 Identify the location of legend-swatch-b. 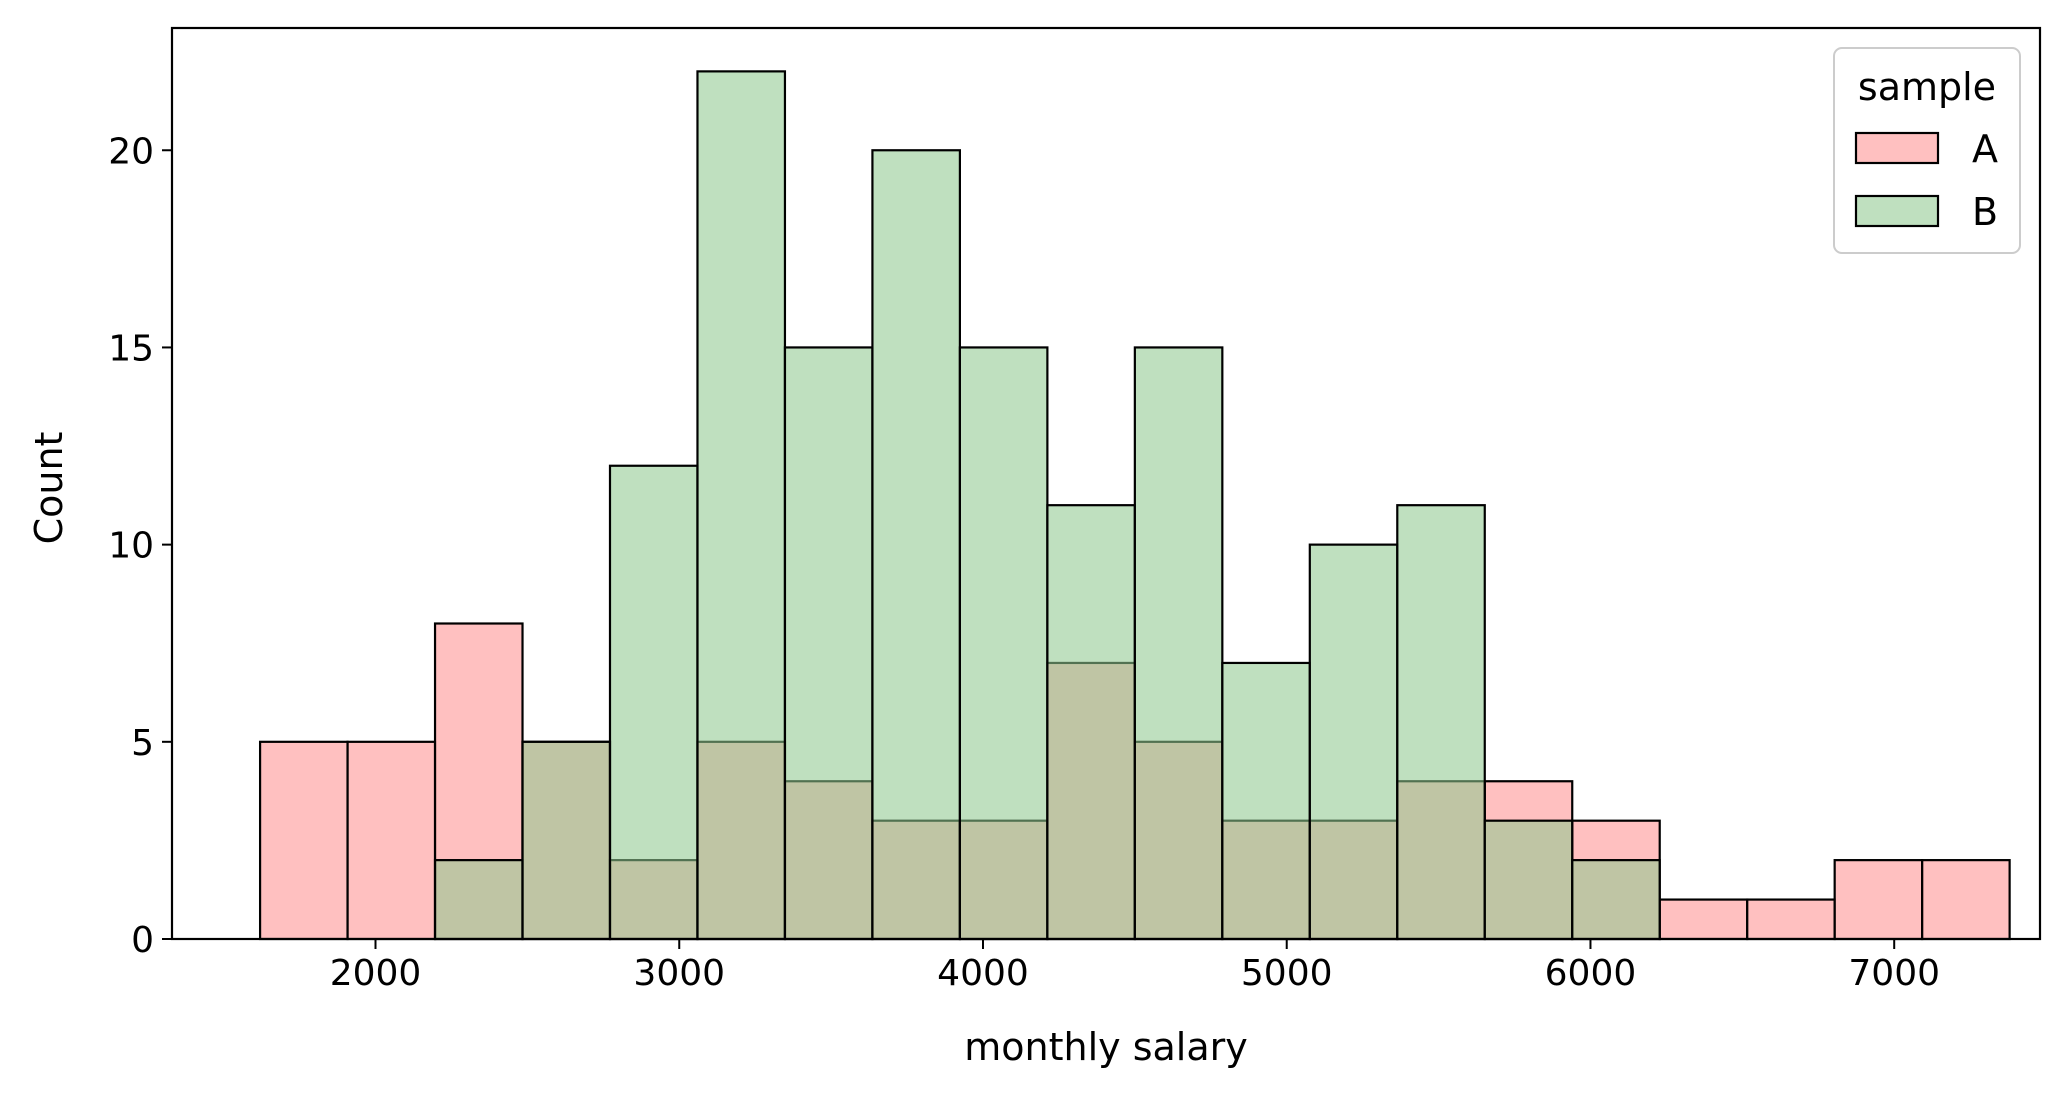
(1897, 211).